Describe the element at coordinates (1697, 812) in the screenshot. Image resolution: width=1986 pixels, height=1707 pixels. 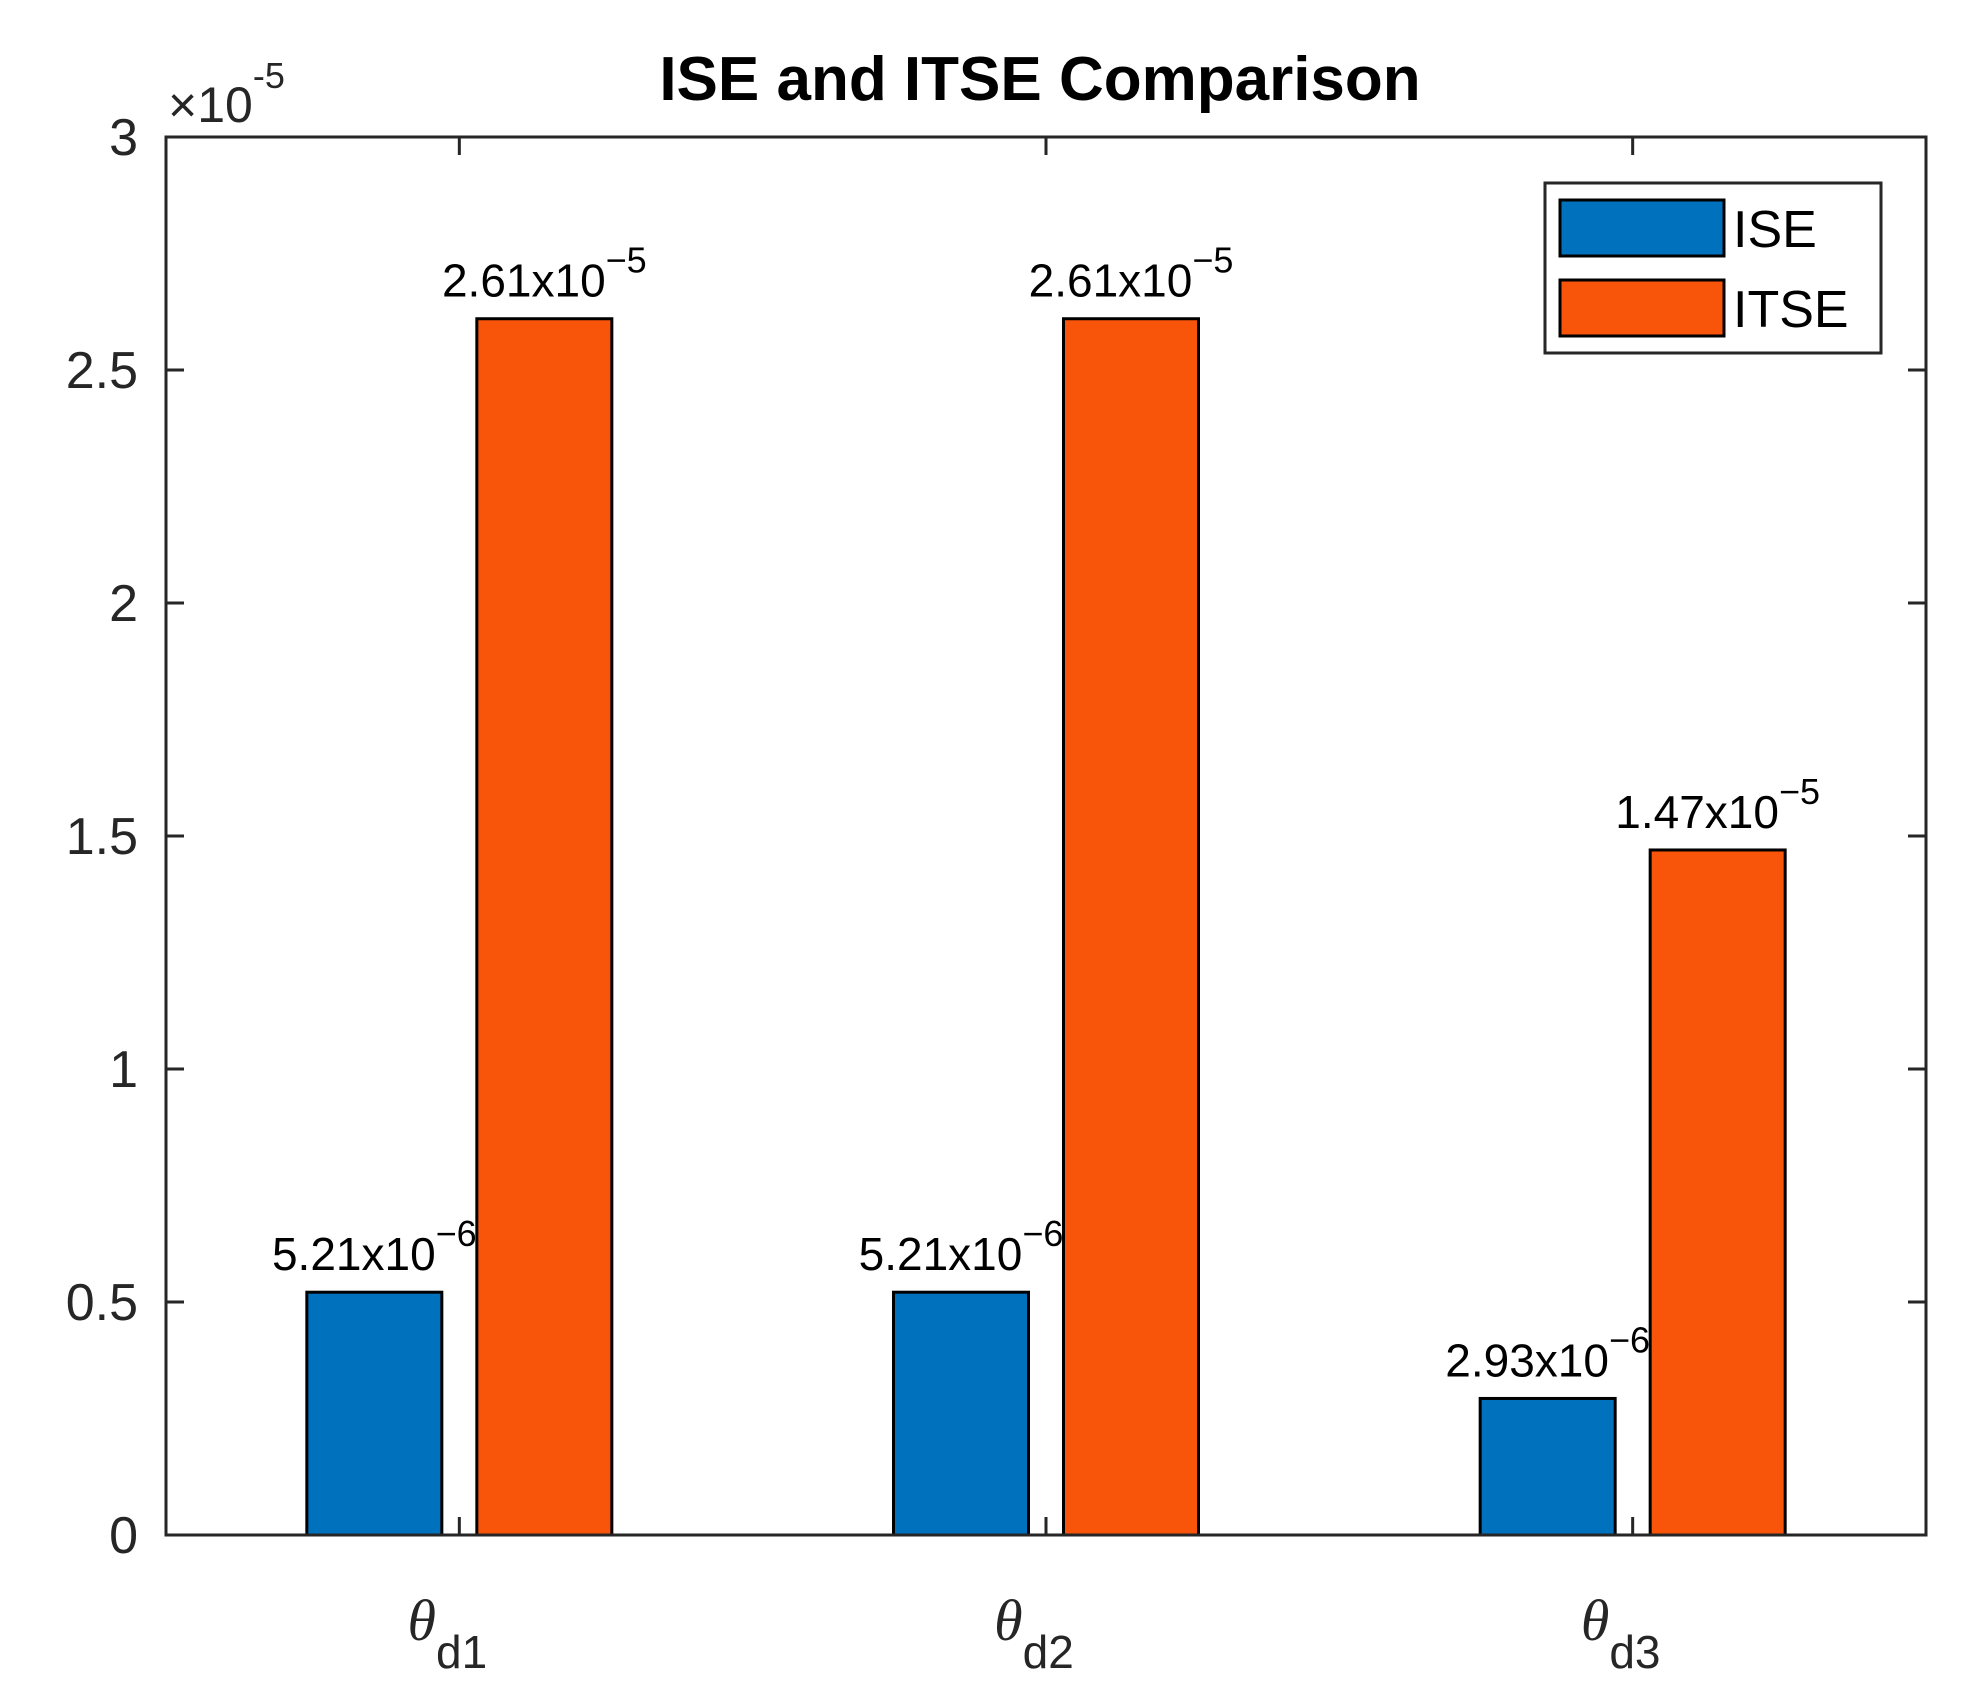
I see `bar-value-mantissa: 1.47x10` at that location.